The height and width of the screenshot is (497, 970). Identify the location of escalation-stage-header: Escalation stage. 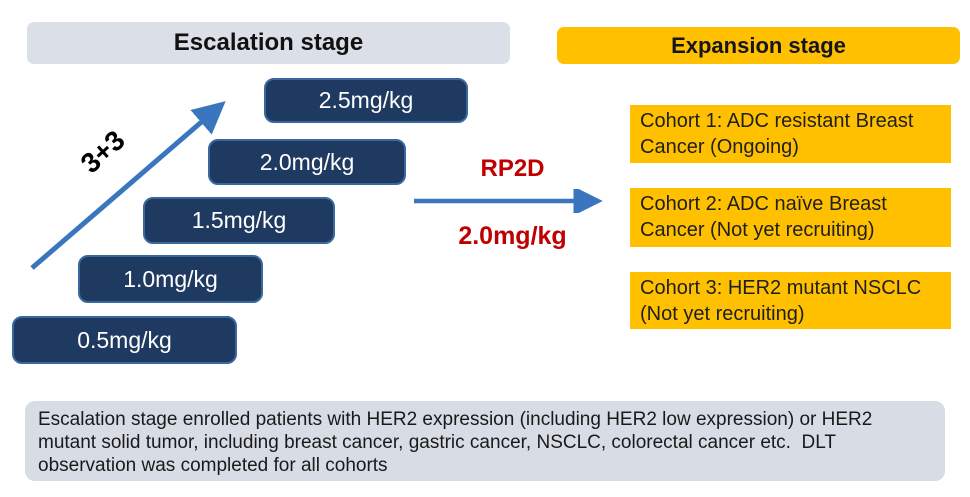
(268, 43).